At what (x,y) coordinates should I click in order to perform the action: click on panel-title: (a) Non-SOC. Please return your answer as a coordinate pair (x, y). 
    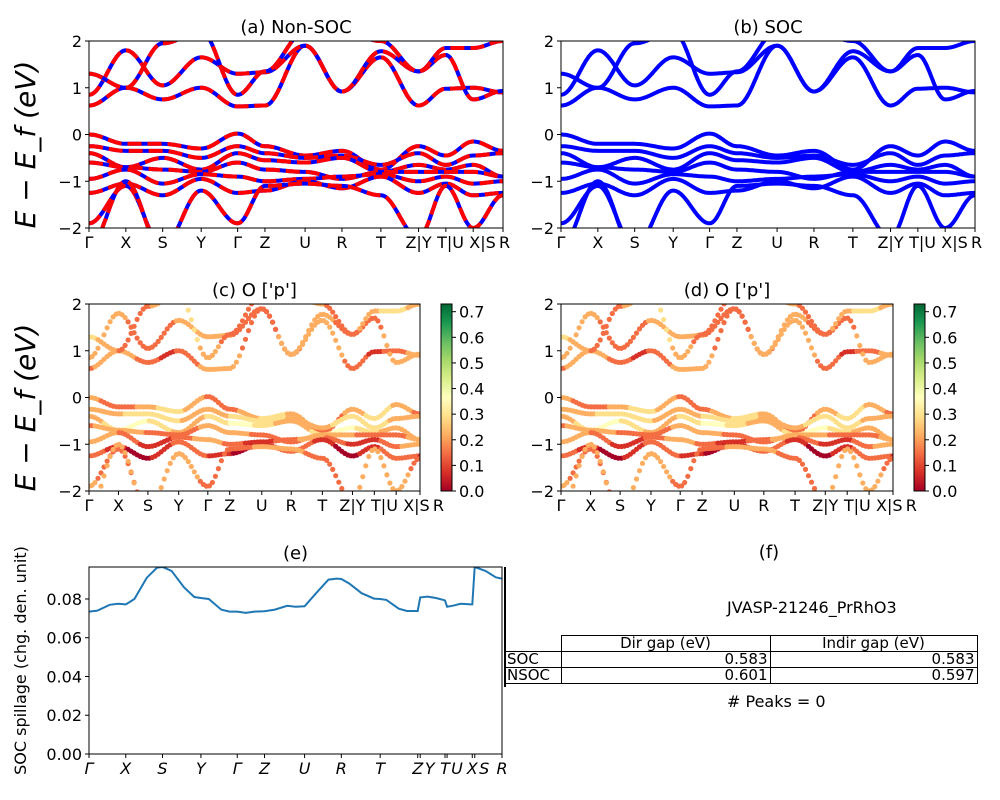
    Looking at the image, I should click on (295, 27).